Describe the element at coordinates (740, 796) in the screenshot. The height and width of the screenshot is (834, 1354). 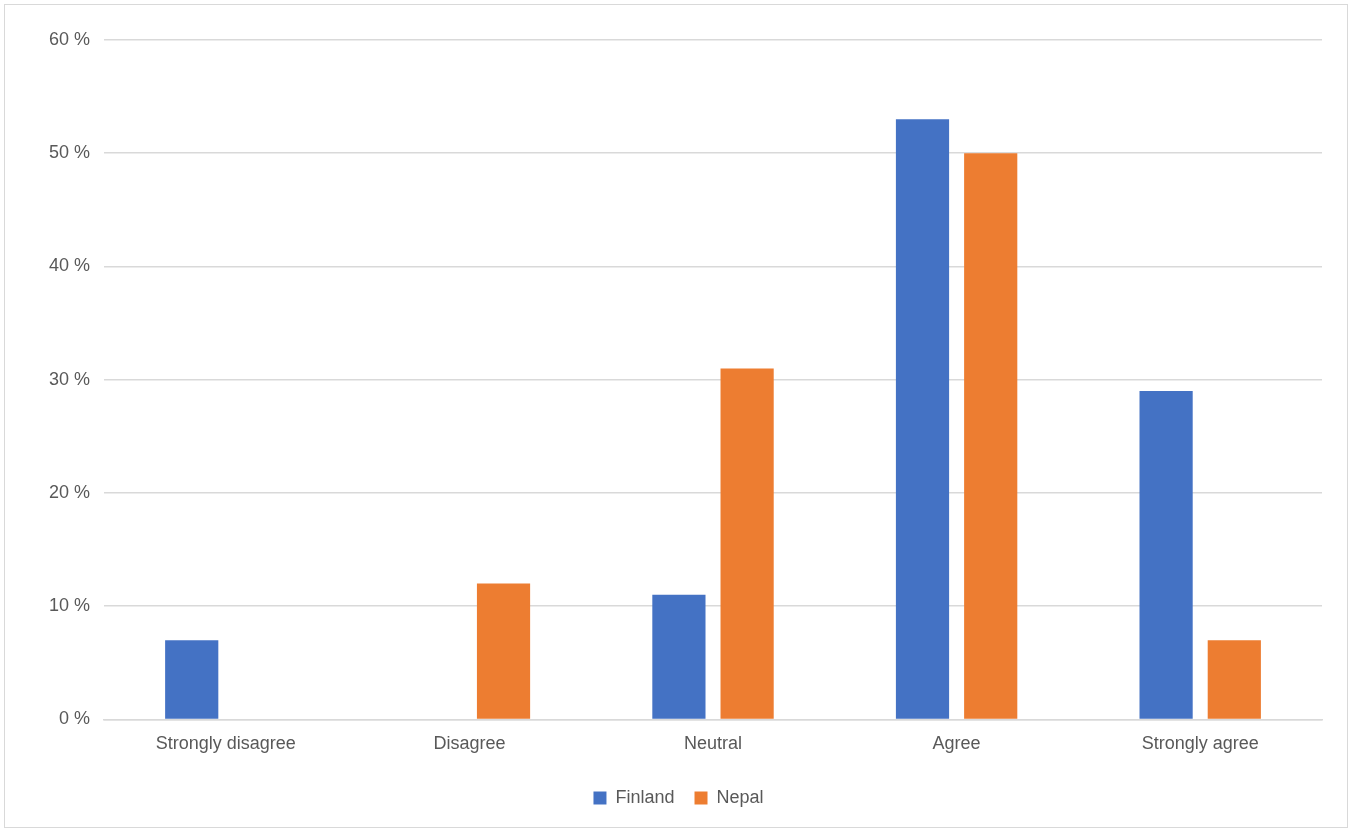
I see `legend-label: Nepal` at that location.